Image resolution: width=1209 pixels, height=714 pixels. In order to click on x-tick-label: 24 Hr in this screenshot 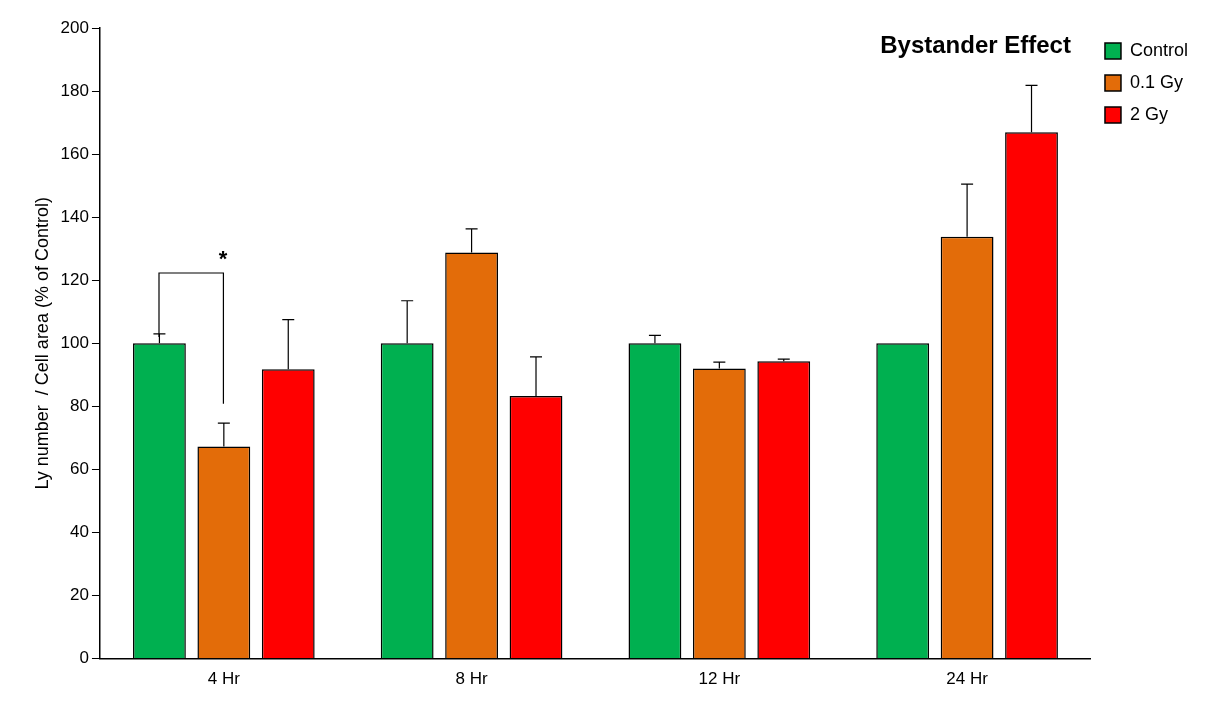, I will do `click(967, 679)`.